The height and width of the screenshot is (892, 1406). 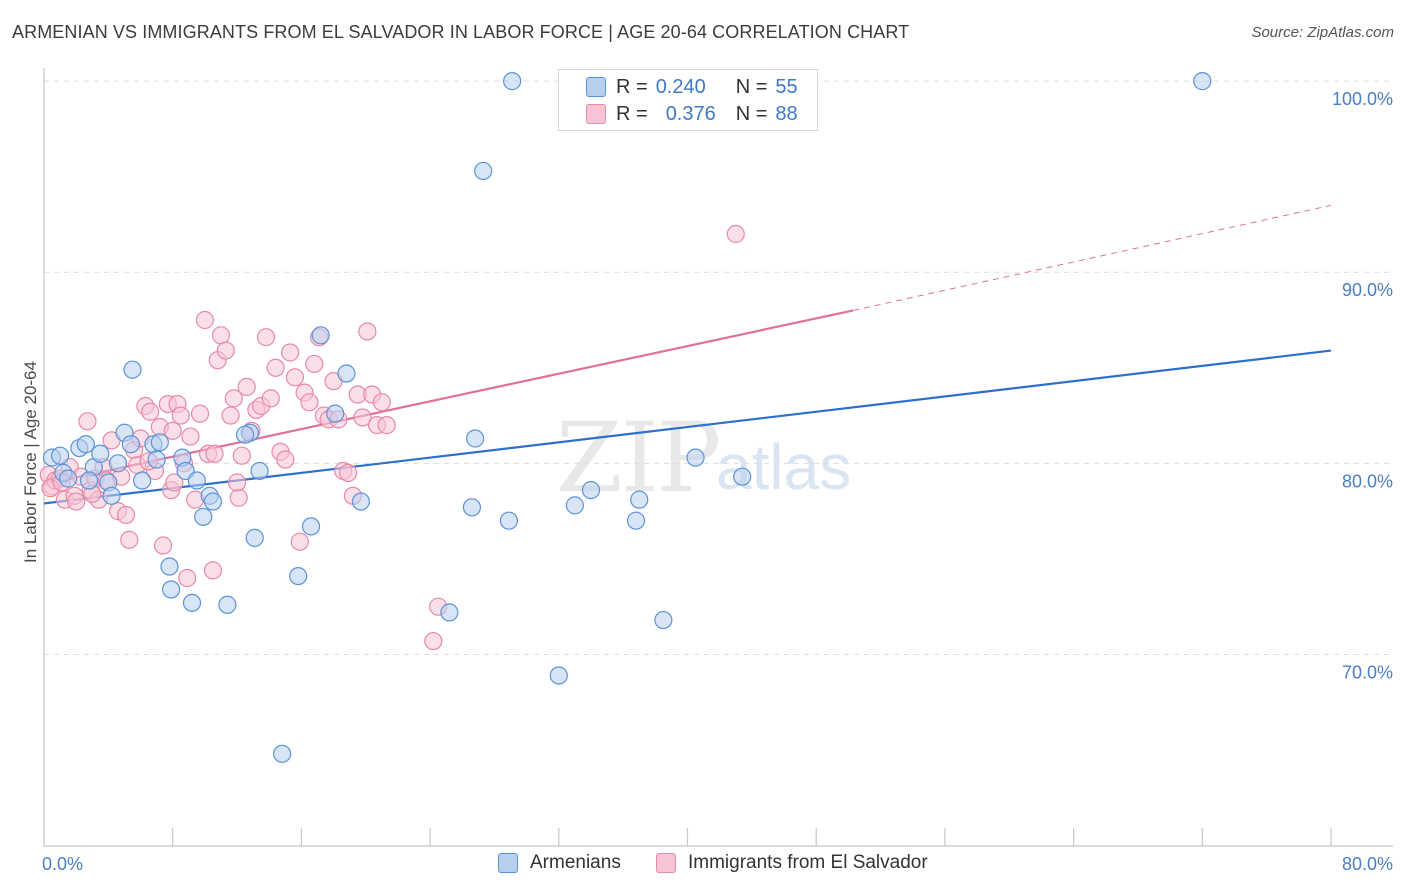 What do you see at coordinates (62, 864) in the screenshot?
I see `x-tick-label: 0.0%` at bounding box center [62, 864].